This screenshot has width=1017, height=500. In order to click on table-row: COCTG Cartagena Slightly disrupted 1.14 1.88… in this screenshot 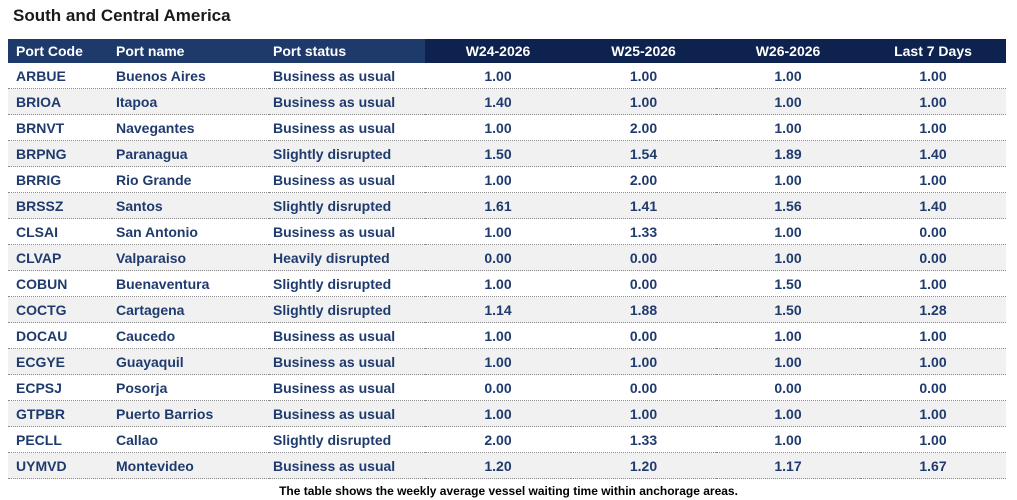, I will do `click(507, 309)`.